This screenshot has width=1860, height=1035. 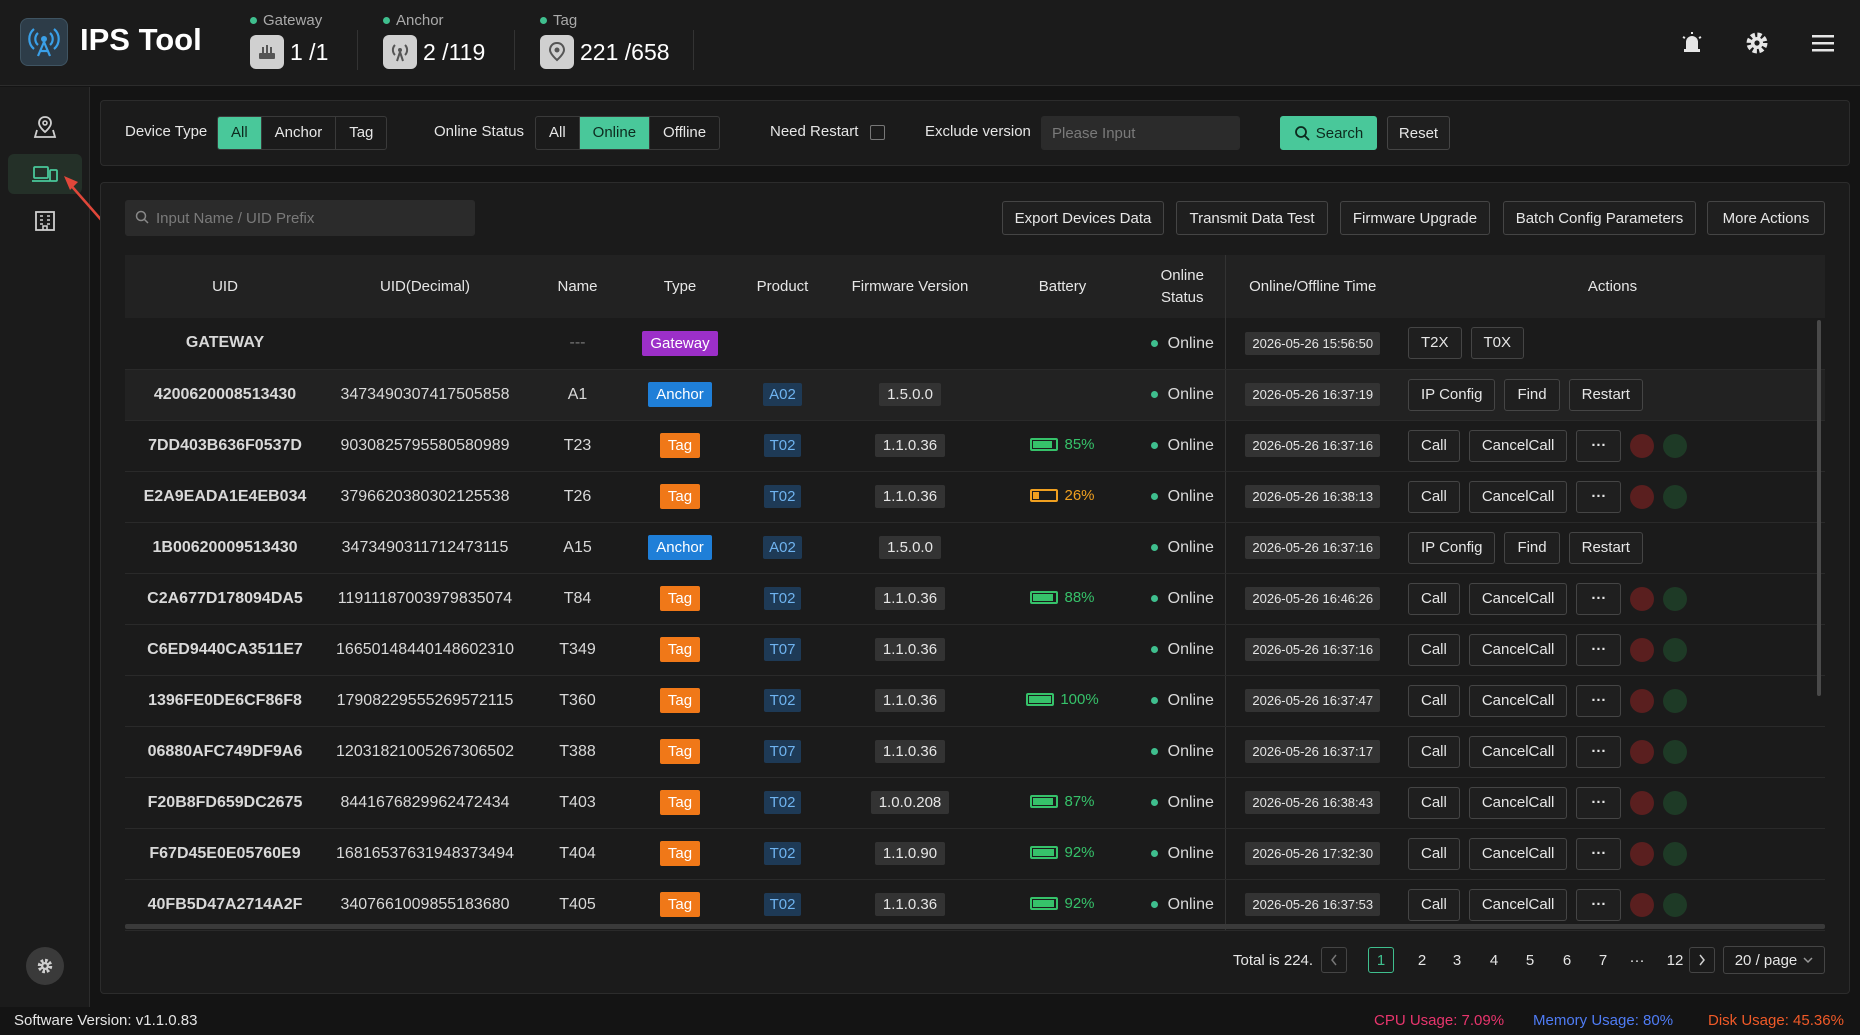 What do you see at coordinates (45, 127) in the screenshot?
I see `map-location-icon` at bounding box center [45, 127].